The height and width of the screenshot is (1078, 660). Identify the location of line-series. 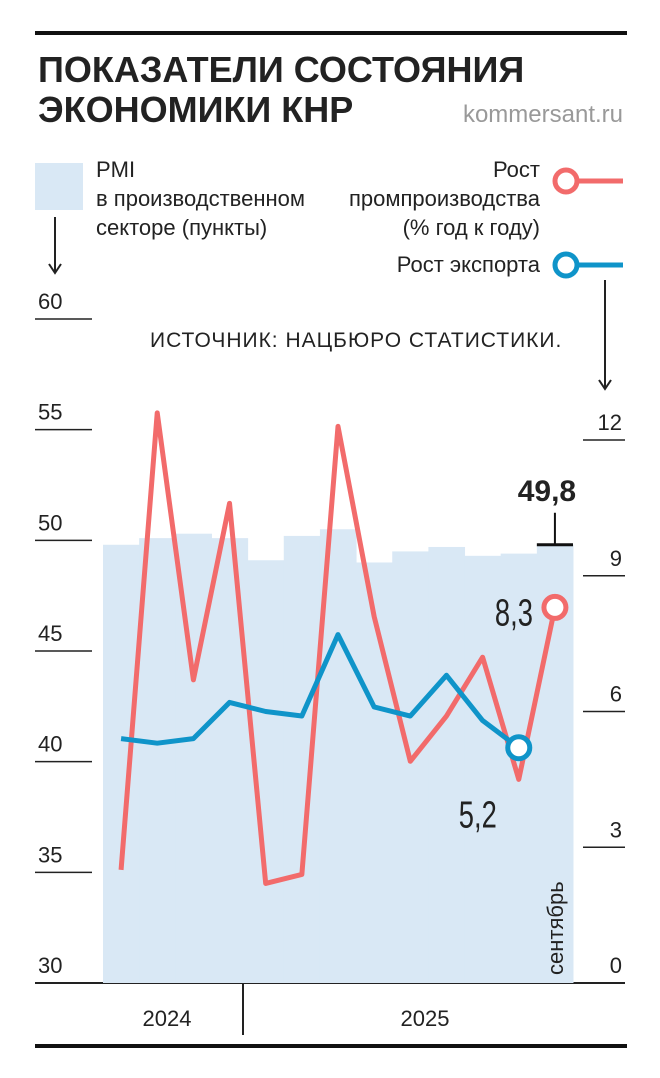
(320, 691).